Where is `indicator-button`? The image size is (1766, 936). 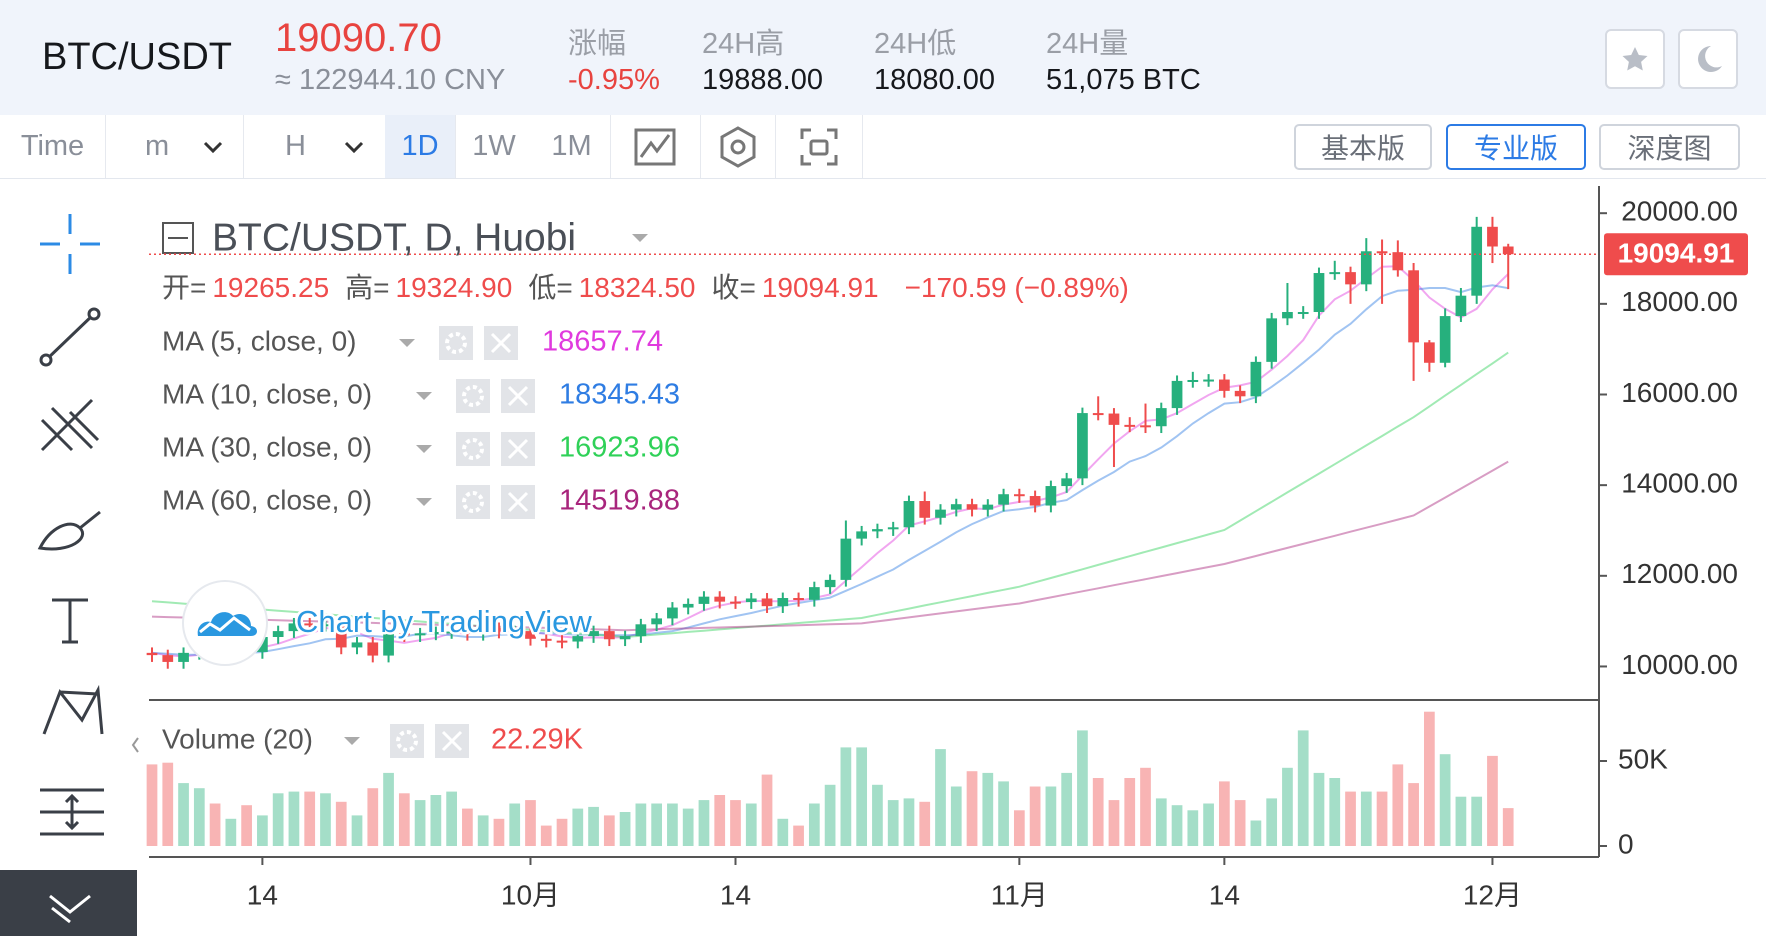
indicator-button is located at coordinates (738, 146).